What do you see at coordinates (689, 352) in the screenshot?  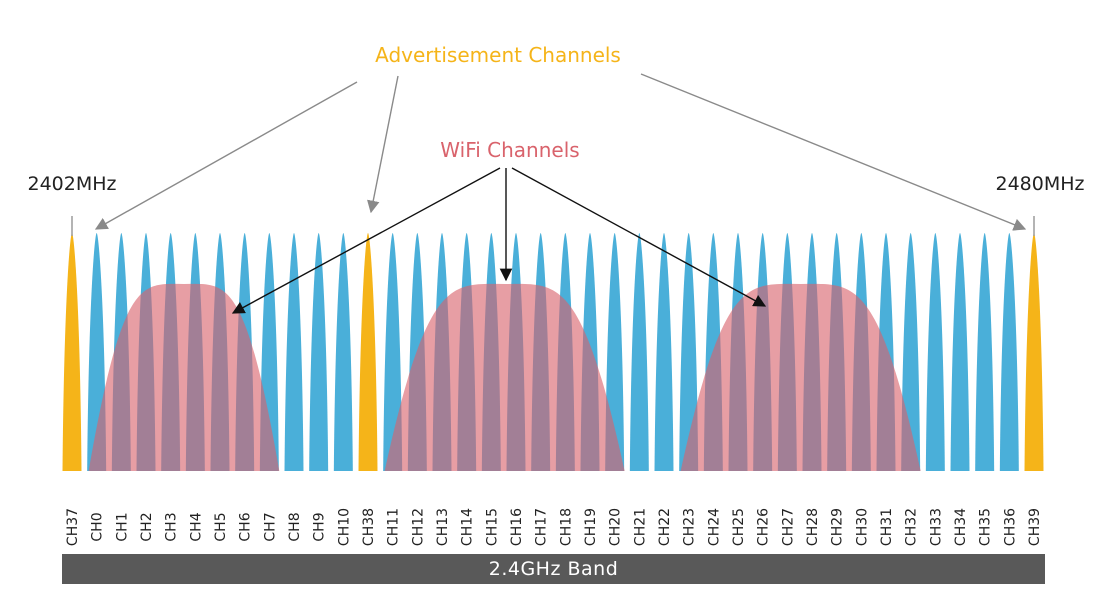 I see `channel-spike-ch23` at bounding box center [689, 352].